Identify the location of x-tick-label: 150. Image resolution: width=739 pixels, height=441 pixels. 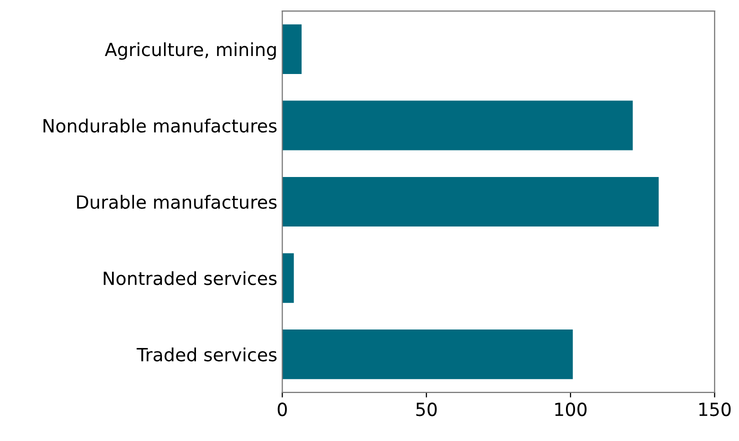
(715, 409).